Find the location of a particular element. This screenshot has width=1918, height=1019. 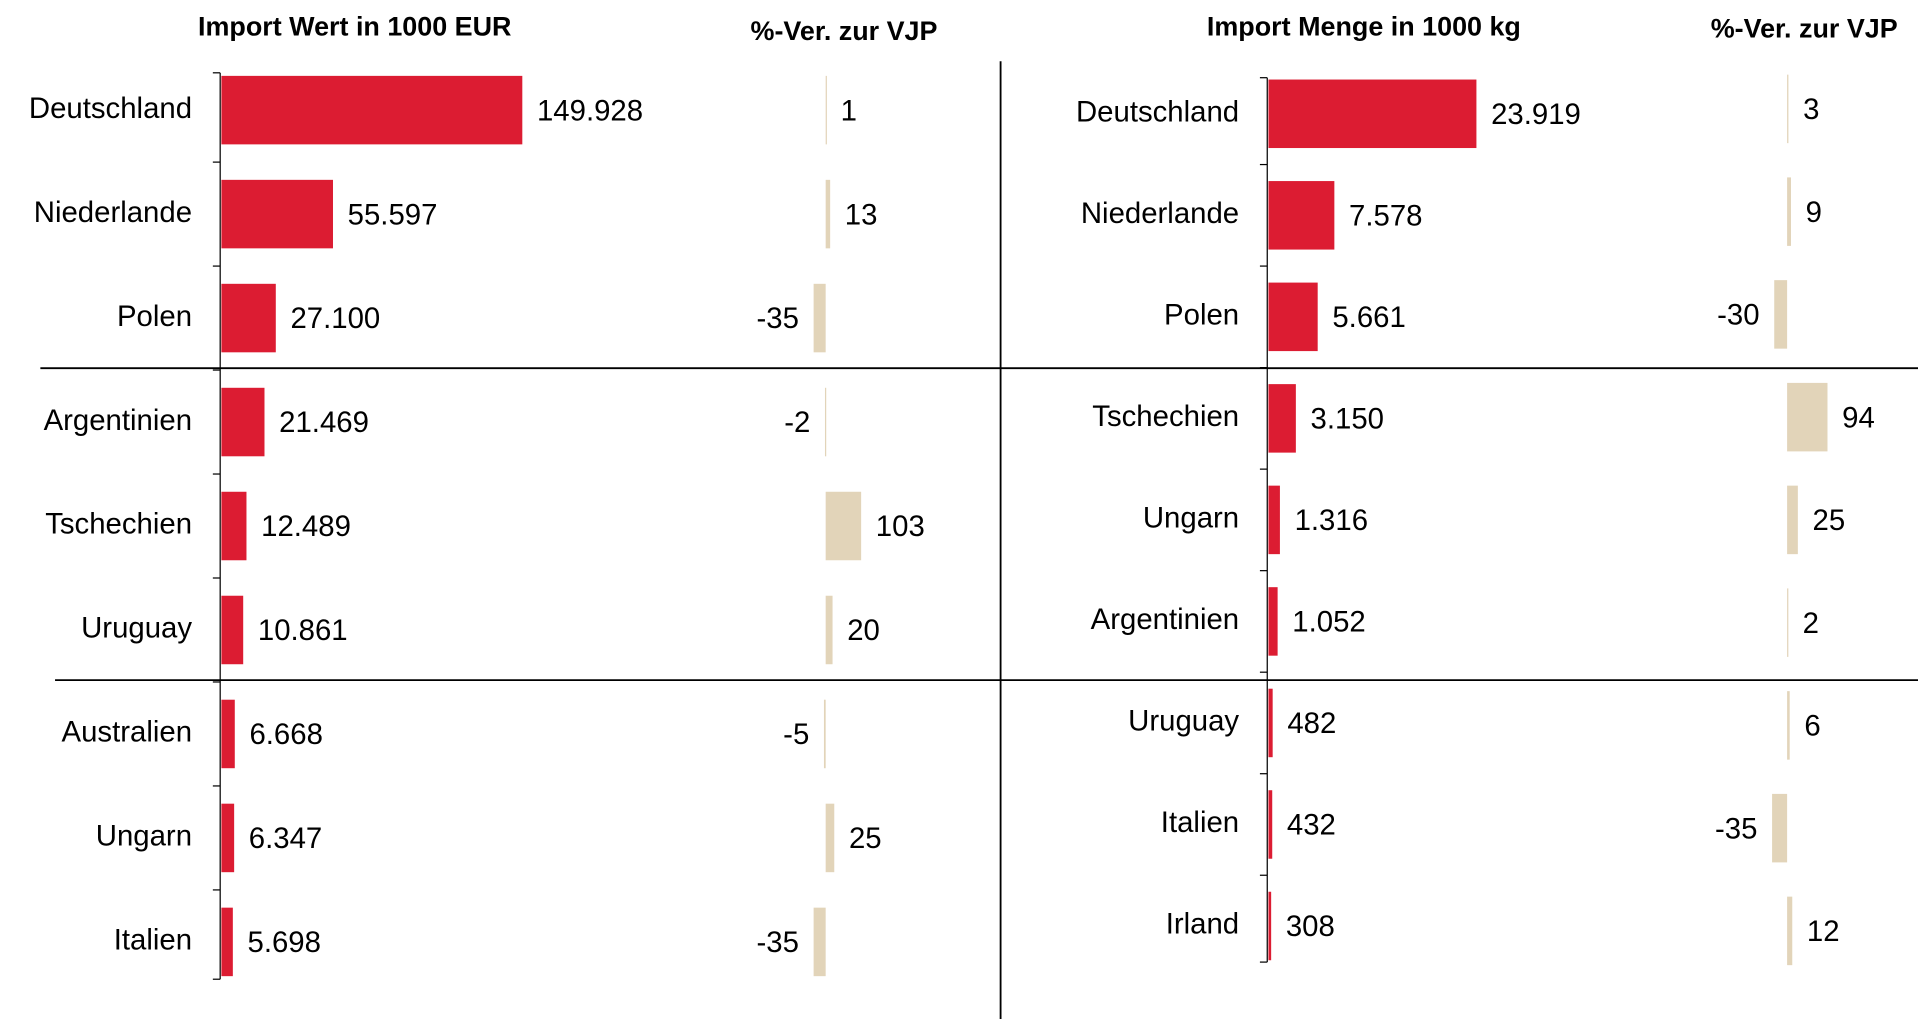

value-label: 55.597 is located at coordinates (393, 214).